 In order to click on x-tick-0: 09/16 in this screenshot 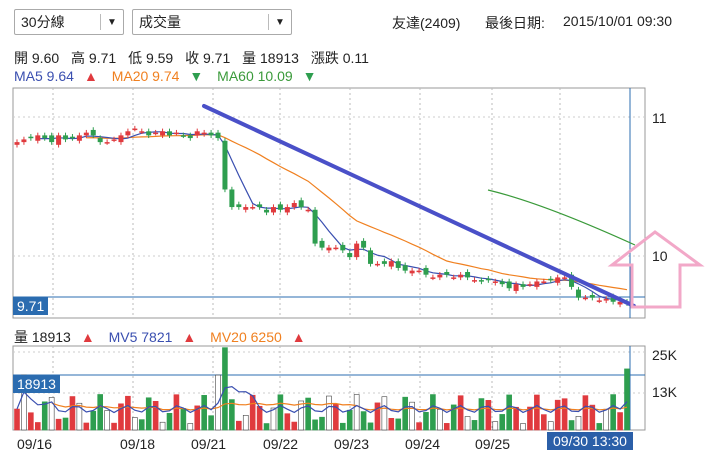, I will do `click(35, 444)`.